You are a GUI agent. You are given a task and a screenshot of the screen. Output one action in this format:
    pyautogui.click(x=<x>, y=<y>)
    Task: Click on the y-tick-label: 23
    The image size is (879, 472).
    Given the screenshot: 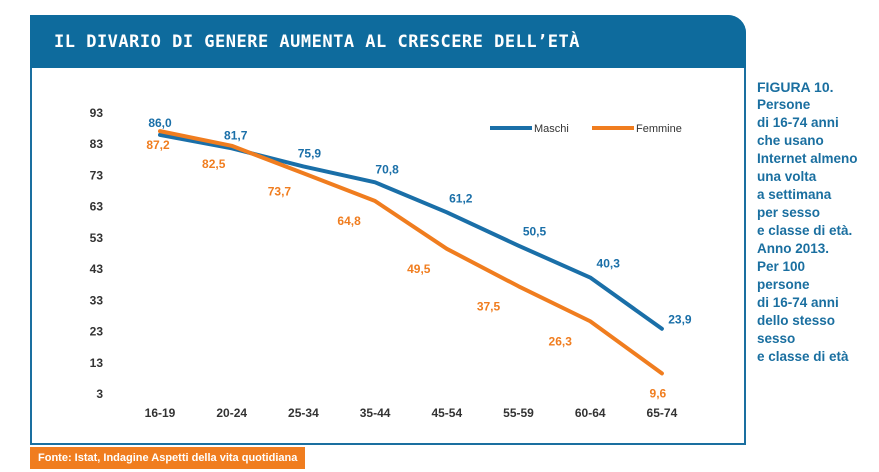 What is the action you would take?
    pyautogui.click(x=97, y=332)
    